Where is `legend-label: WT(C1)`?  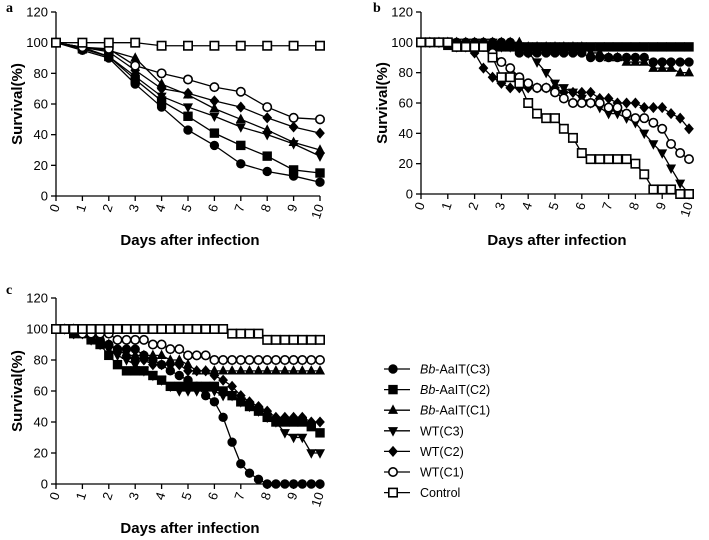 legend-label: WT(C1) is located at coordinates (442, 473).